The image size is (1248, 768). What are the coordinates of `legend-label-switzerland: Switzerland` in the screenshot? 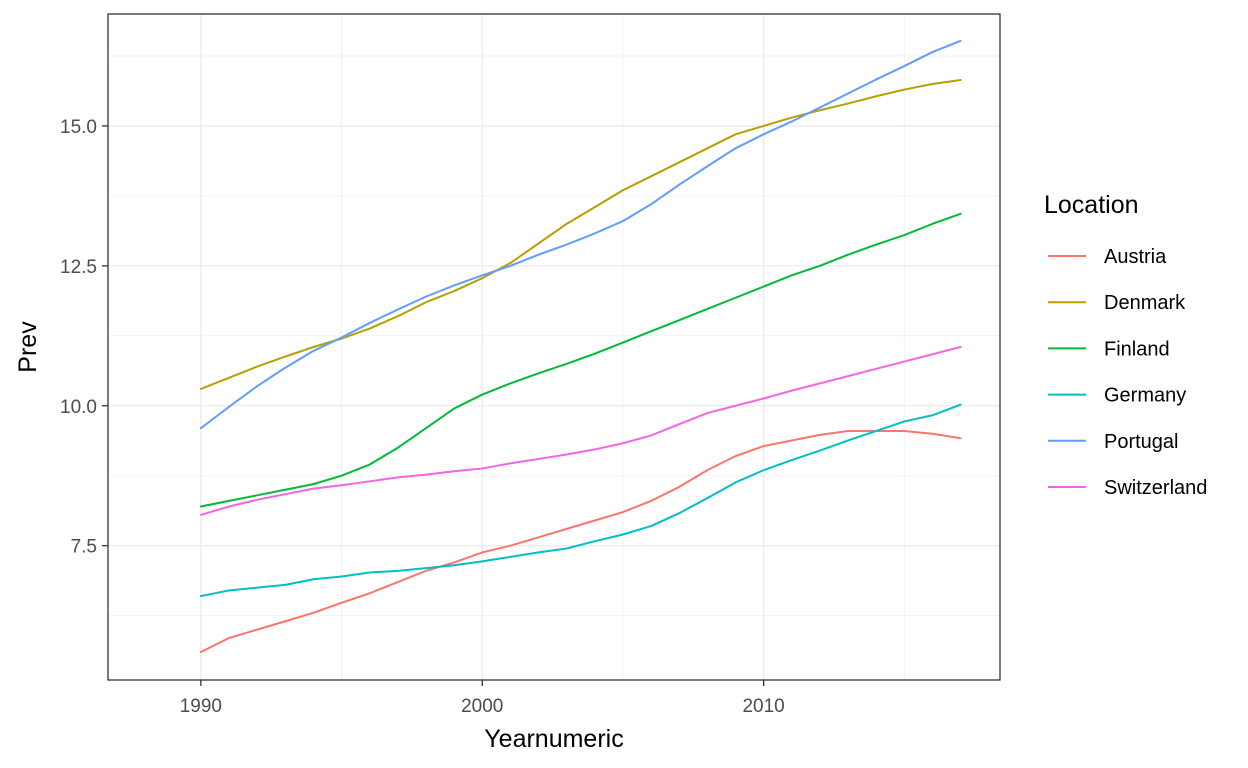 It's located at (1155, 488).